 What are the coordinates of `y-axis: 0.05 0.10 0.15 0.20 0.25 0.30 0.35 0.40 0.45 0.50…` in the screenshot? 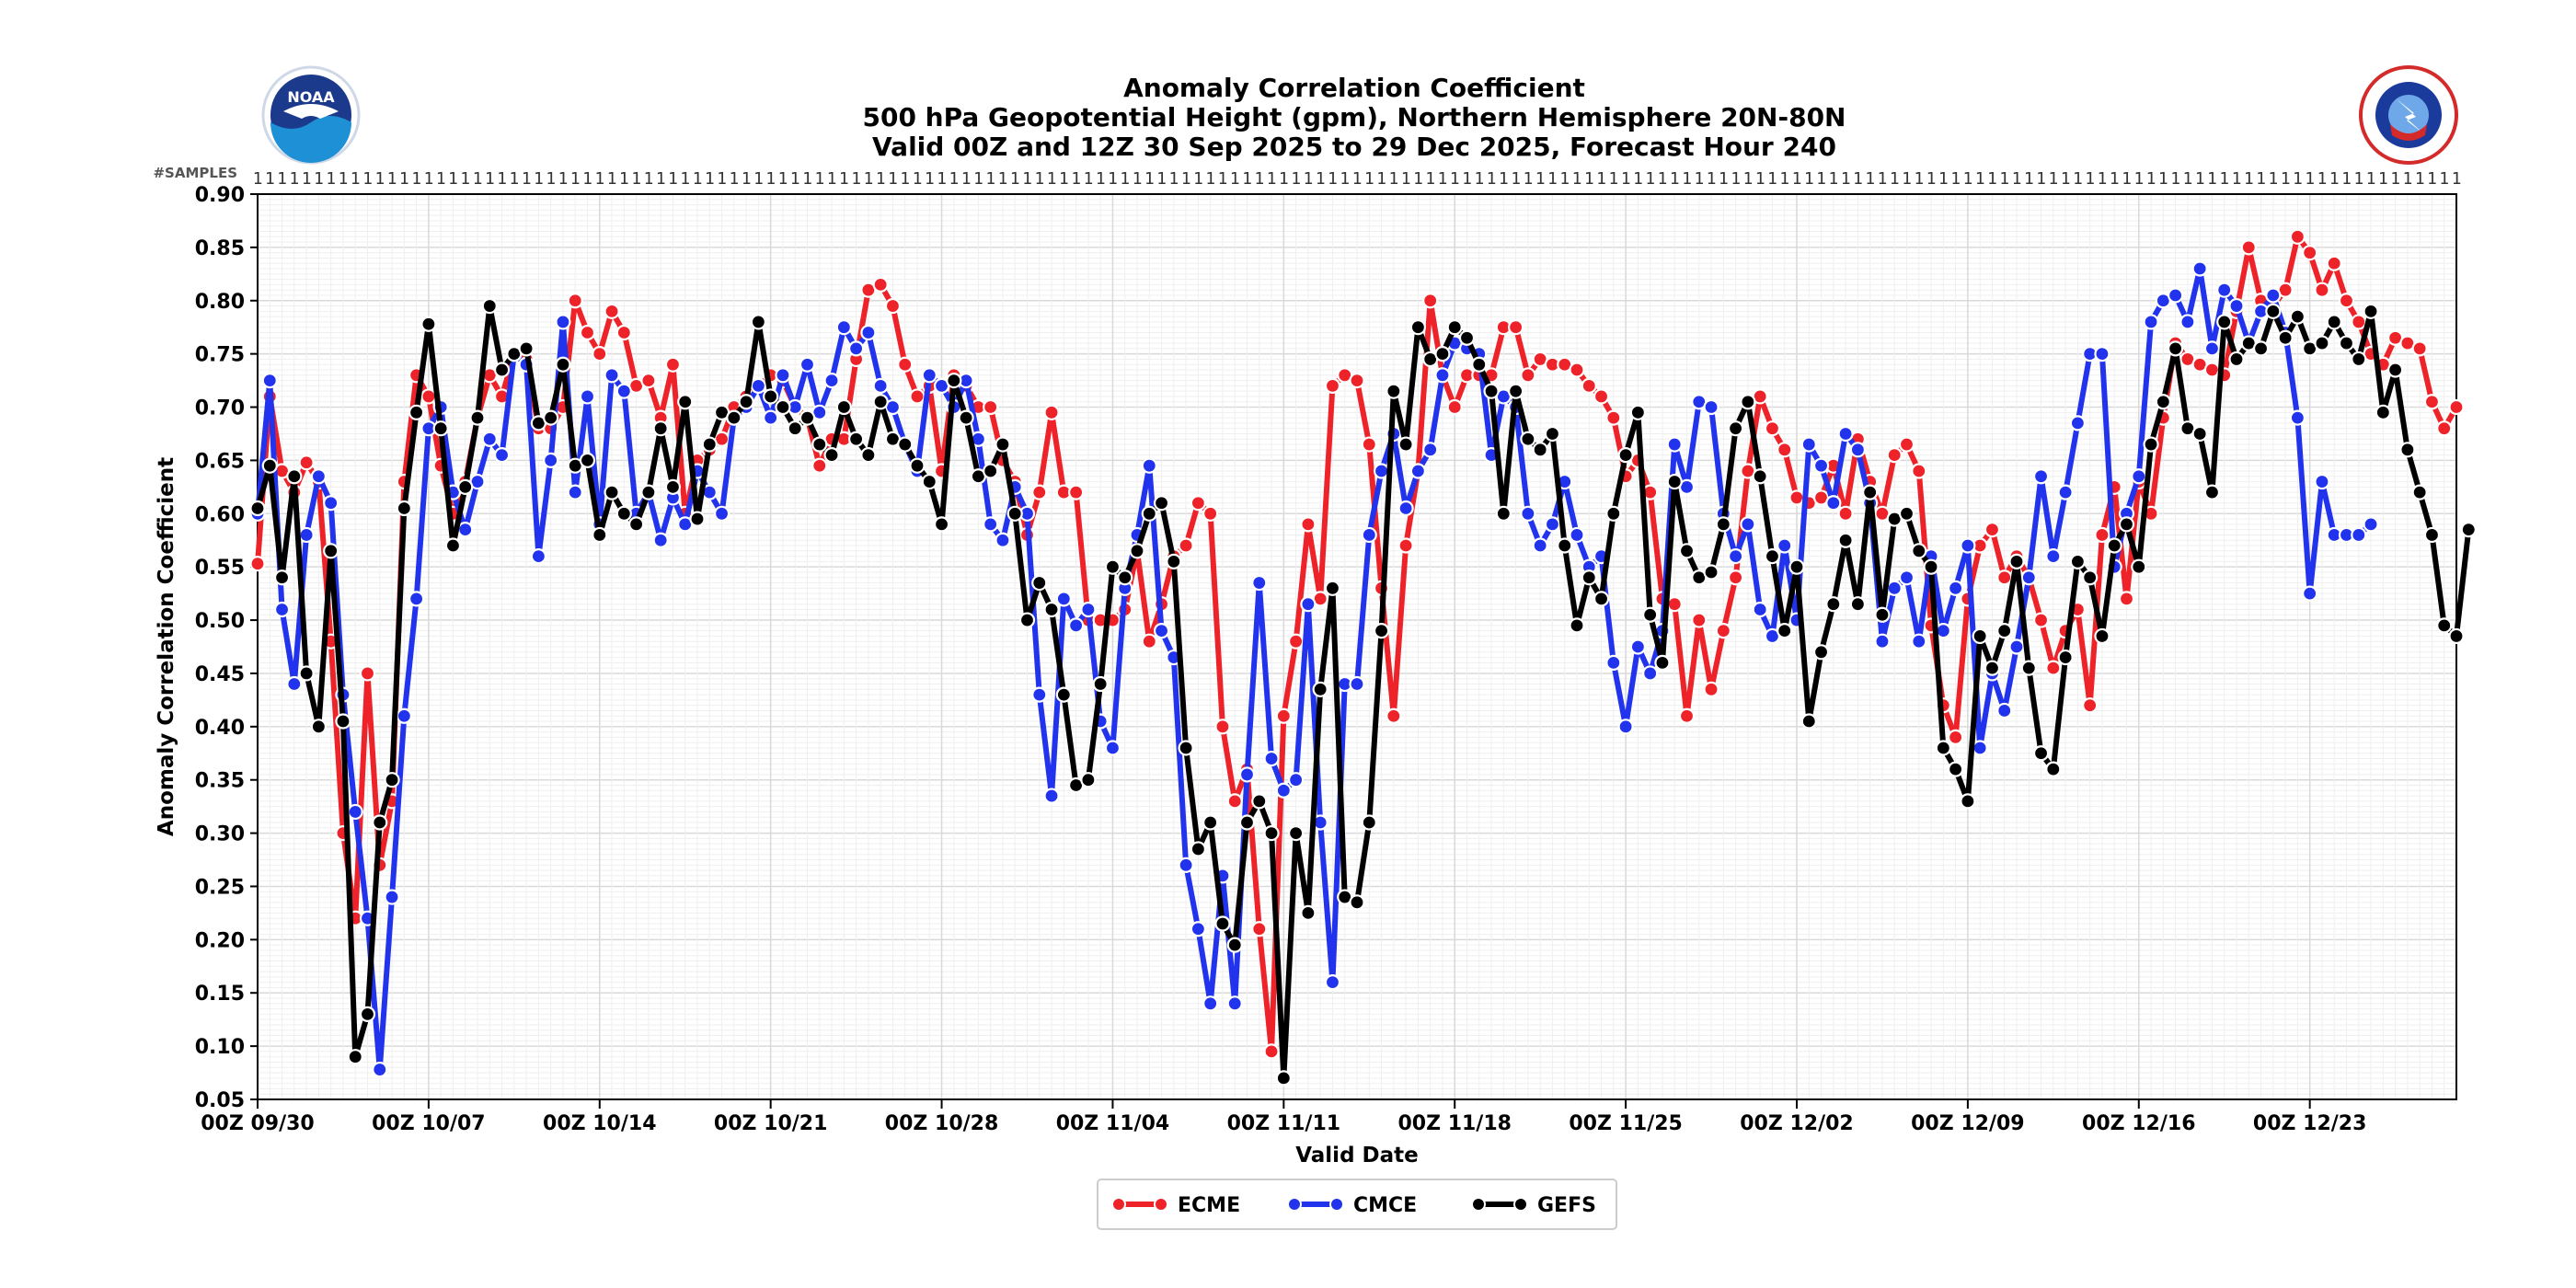 It's located at (226, 648).